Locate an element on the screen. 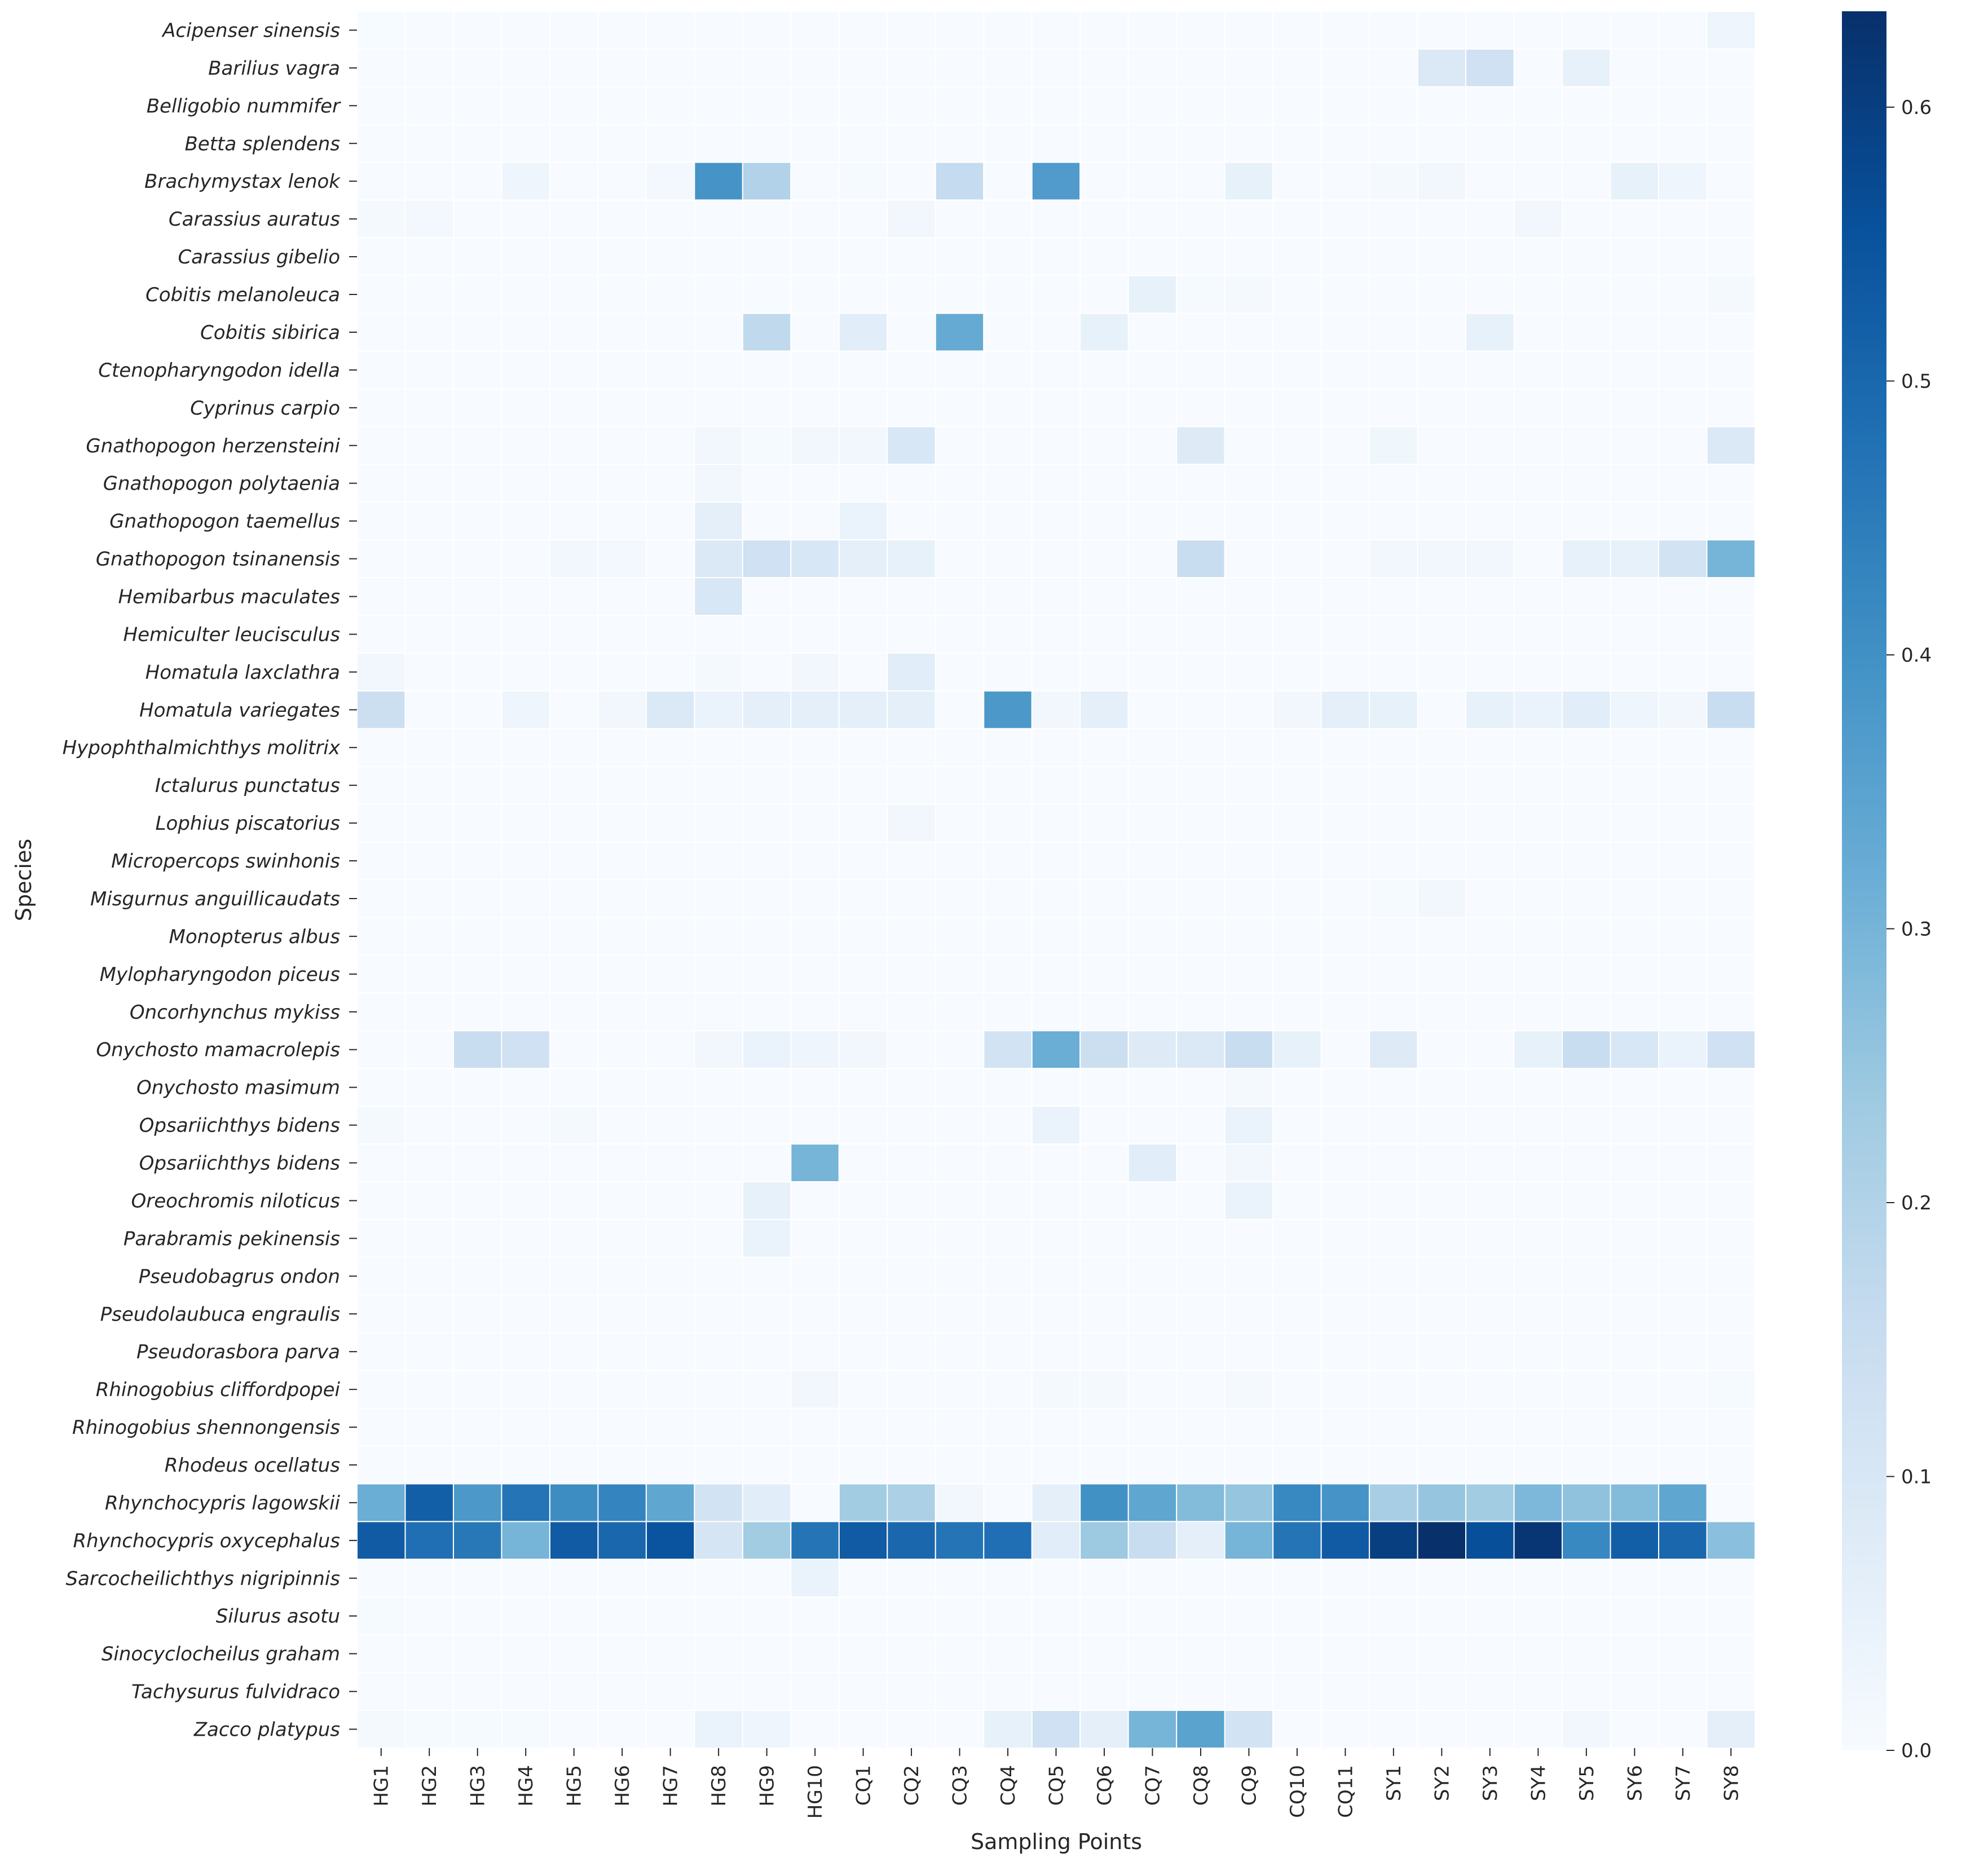 This screenshot has width=1988, height=1866. colorbar-tick-label: 0.0 is located at coordinates (1916, 1751).